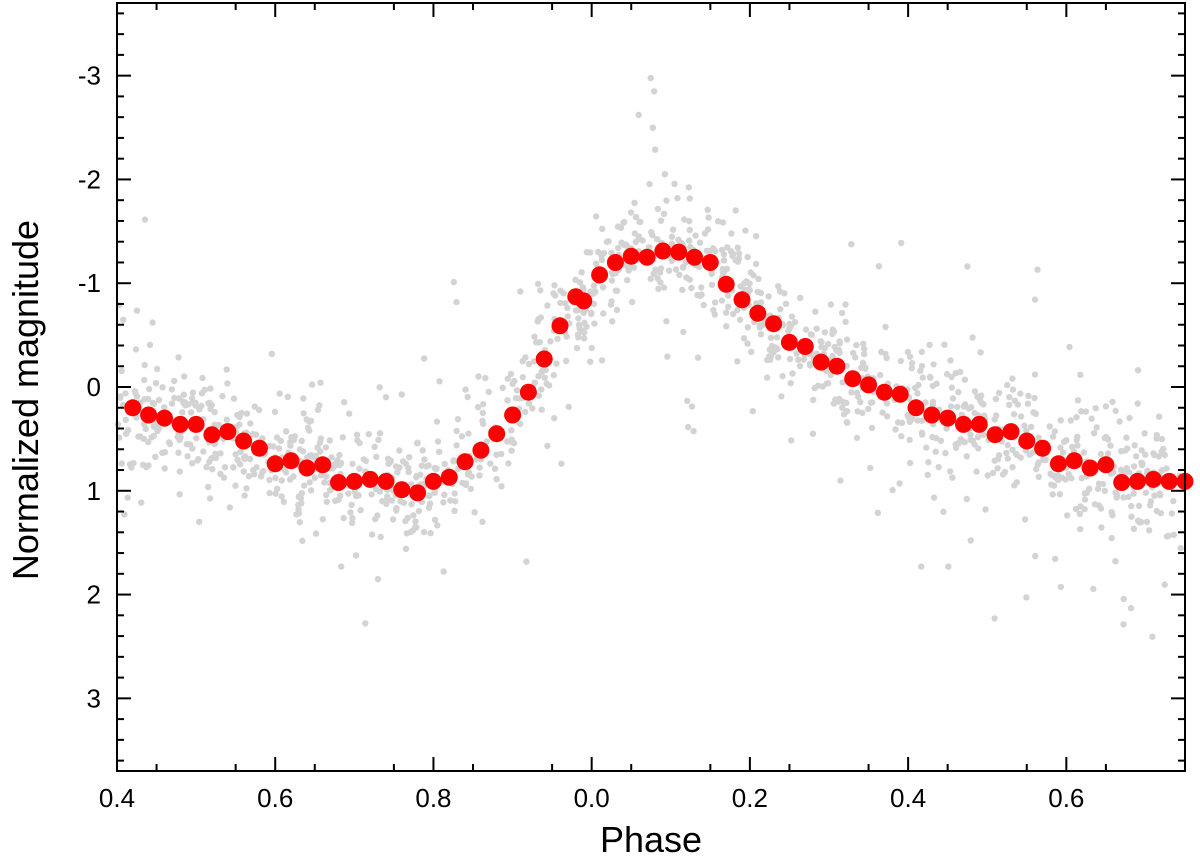 This screenshot has height=867, width=1200. Describe the element at coordinates (651, 839) in the screenshot. I see `x-axis-title: Phase` at that location.